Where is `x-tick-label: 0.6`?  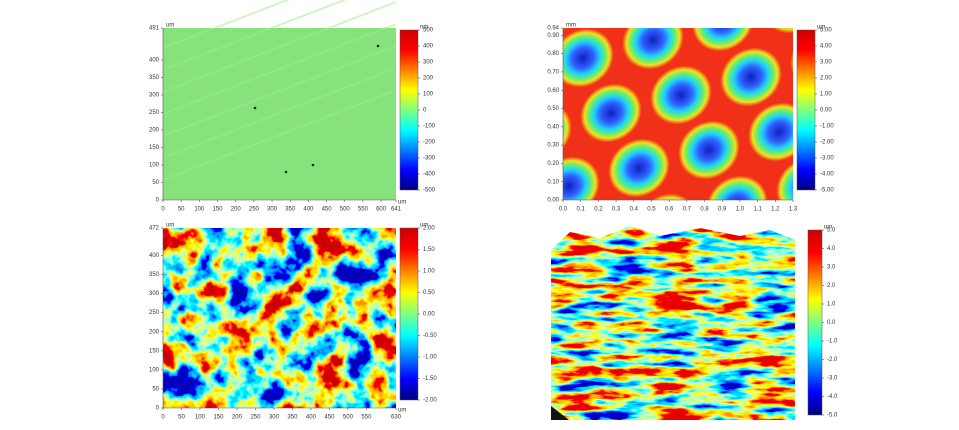 x-tick-label: 0.6 is located at coordinates (669, 210).